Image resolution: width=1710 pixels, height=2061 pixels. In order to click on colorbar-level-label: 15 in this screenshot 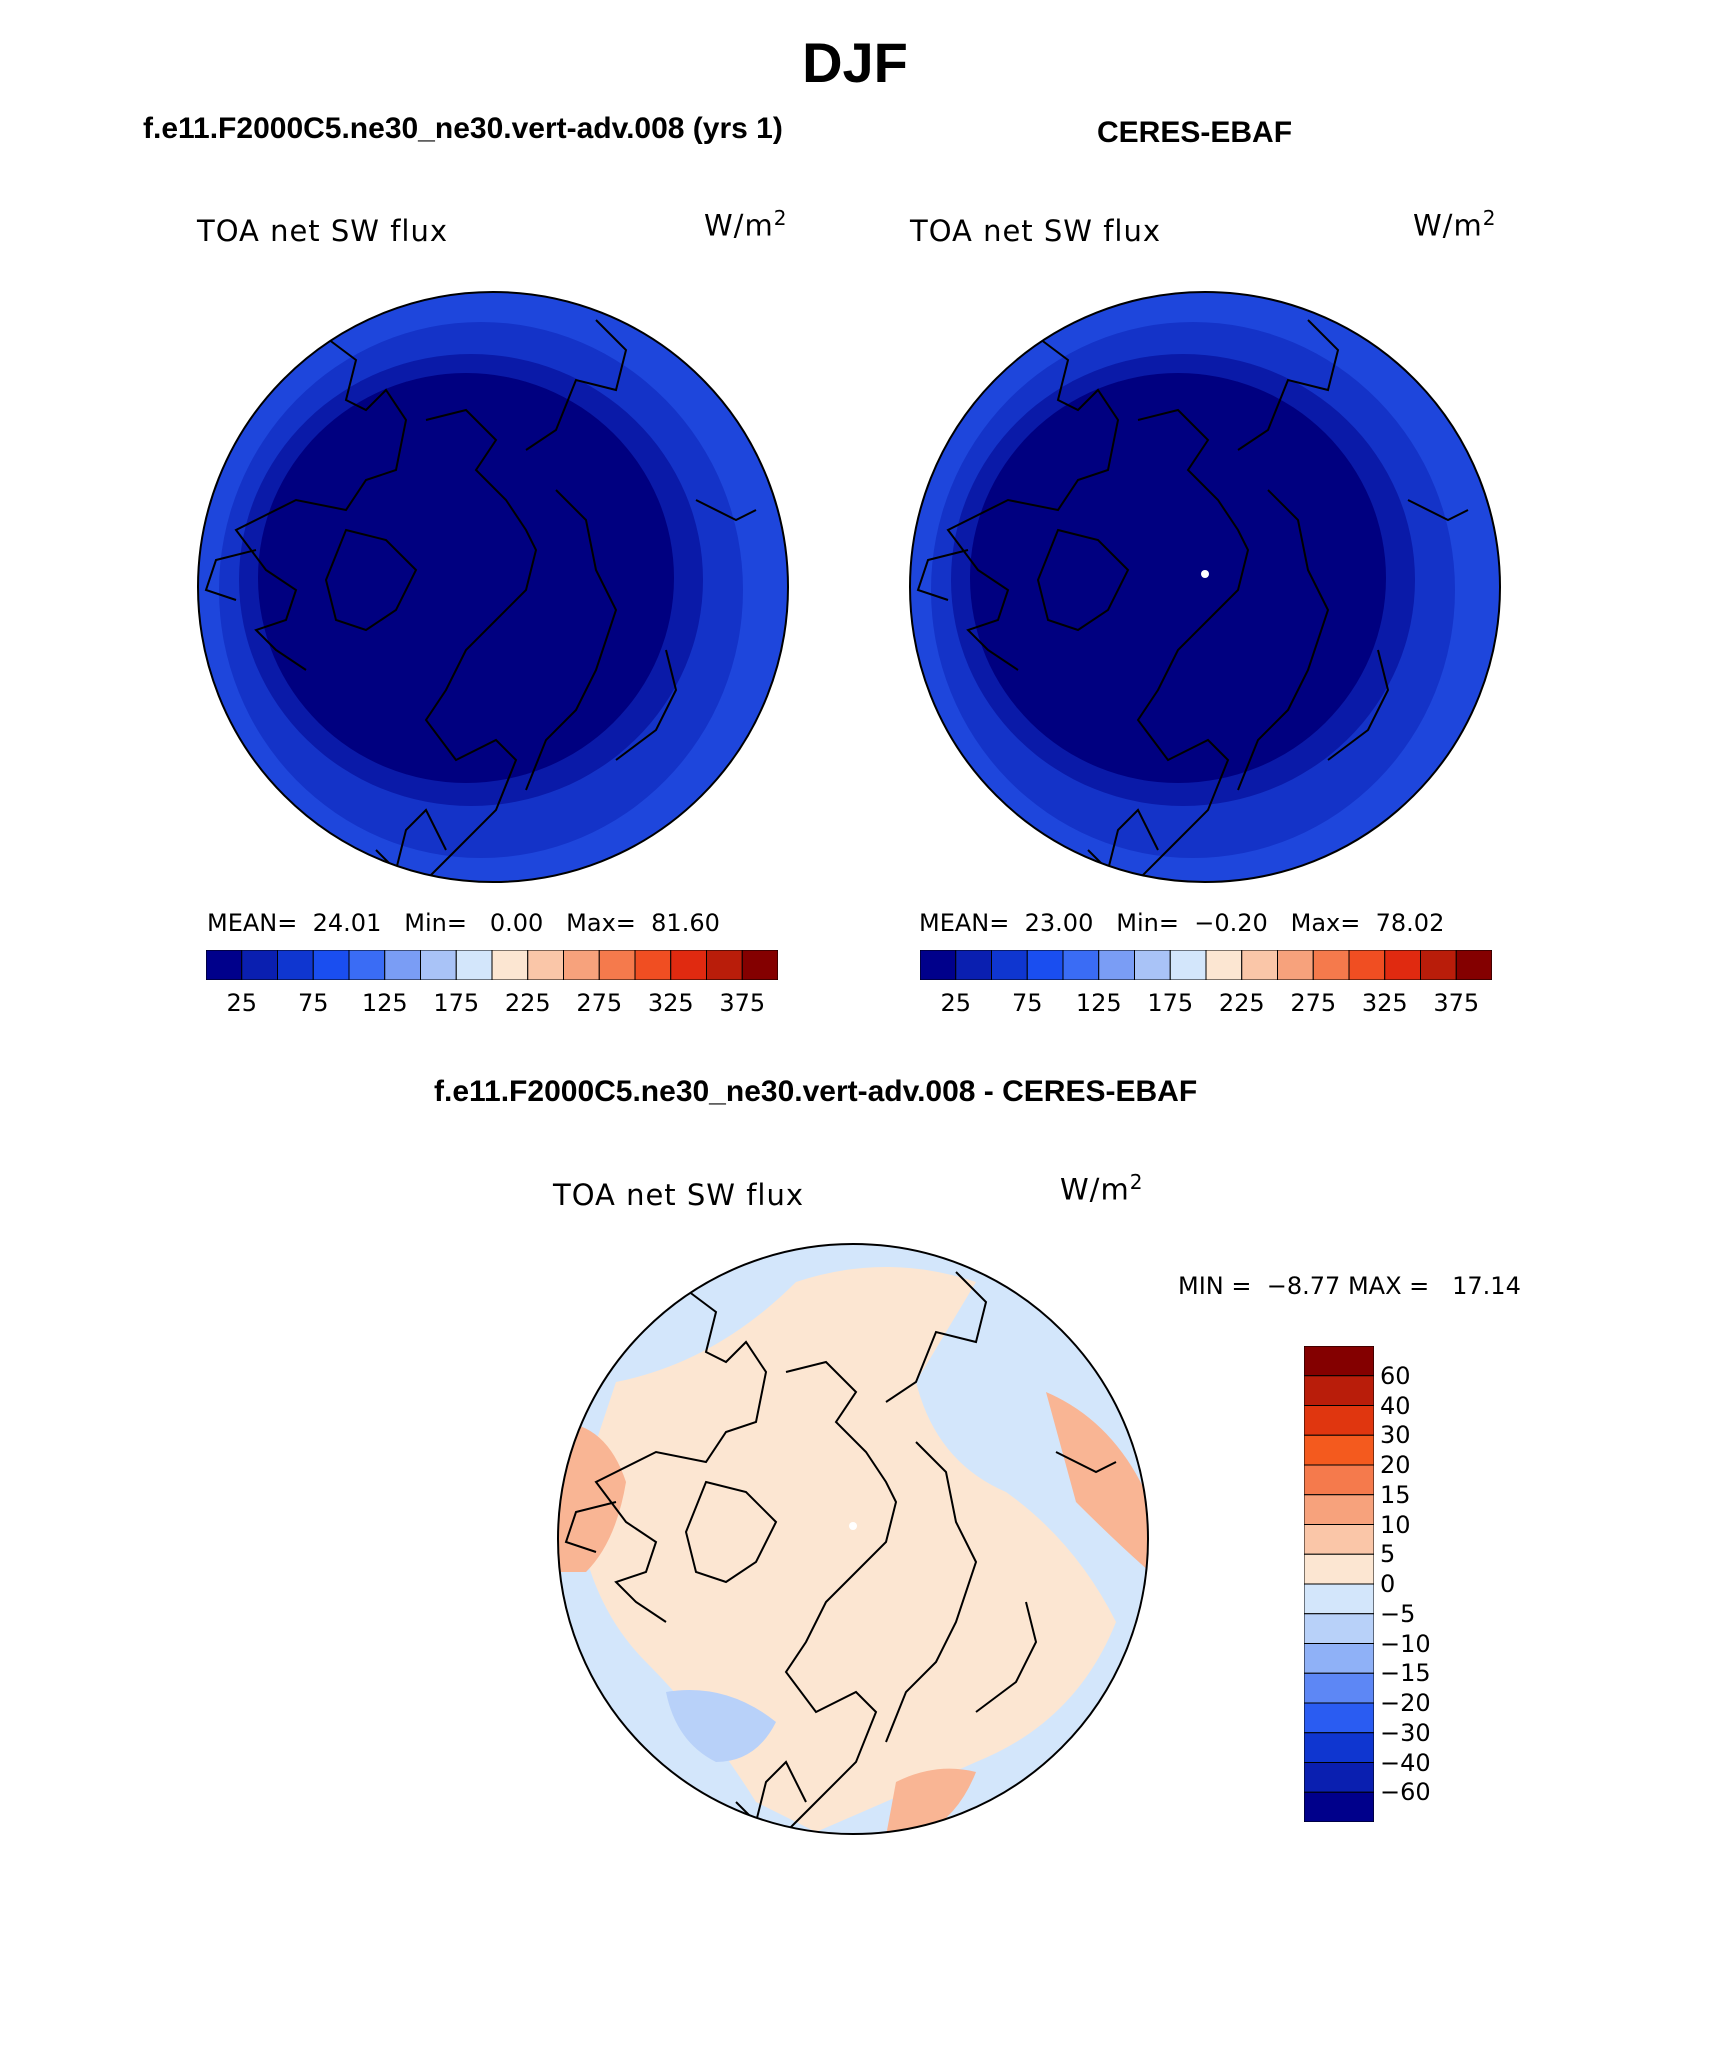, I will do `click(1395, 1494)`.